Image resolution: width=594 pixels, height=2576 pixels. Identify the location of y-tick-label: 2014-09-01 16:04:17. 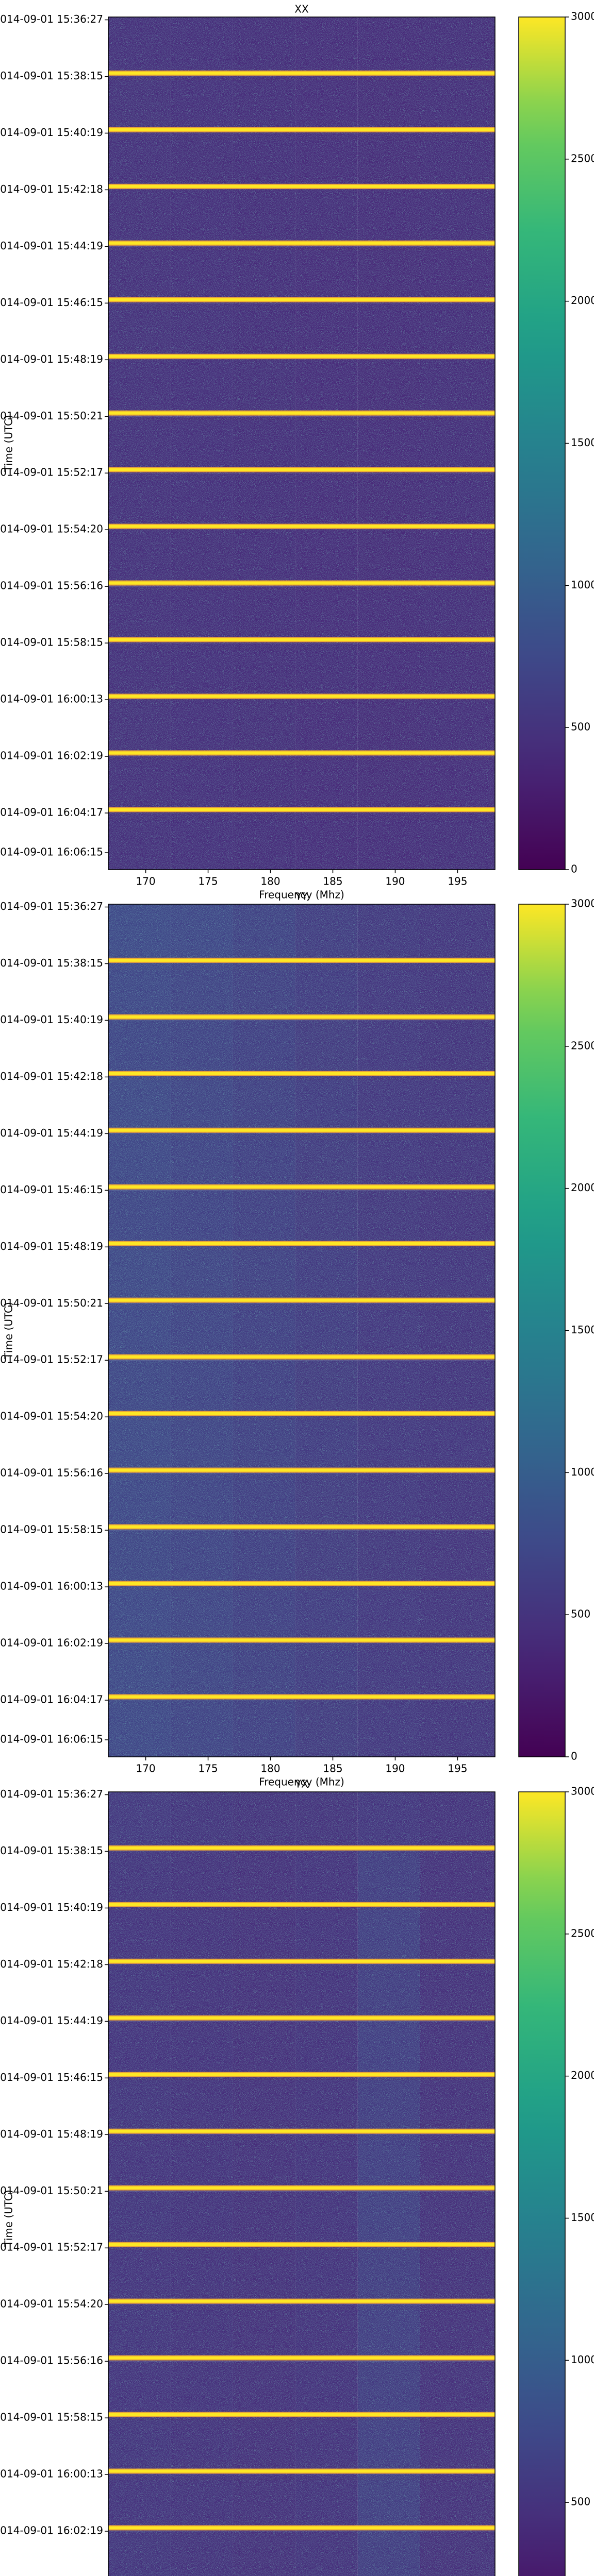
(51, 1699).